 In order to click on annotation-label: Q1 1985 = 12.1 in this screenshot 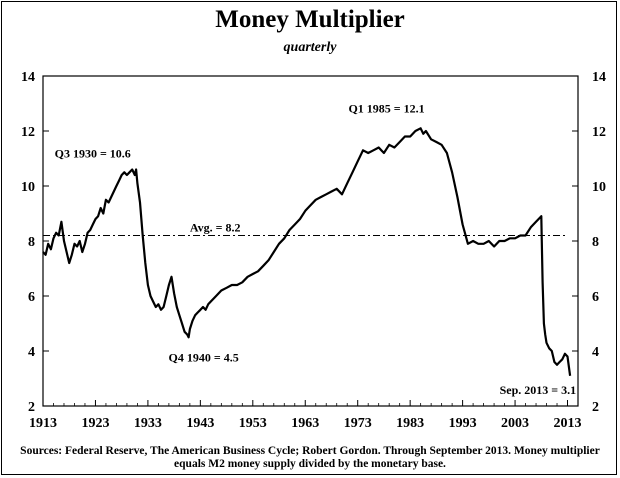, I will do `click(386, 108)`.